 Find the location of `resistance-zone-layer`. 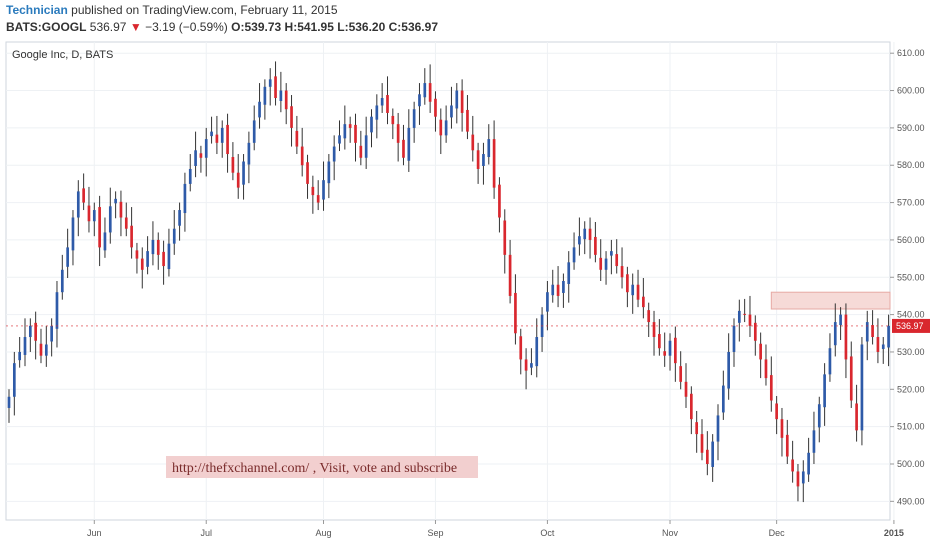

resistance-zone-layer is located at coordinates (830, 300).